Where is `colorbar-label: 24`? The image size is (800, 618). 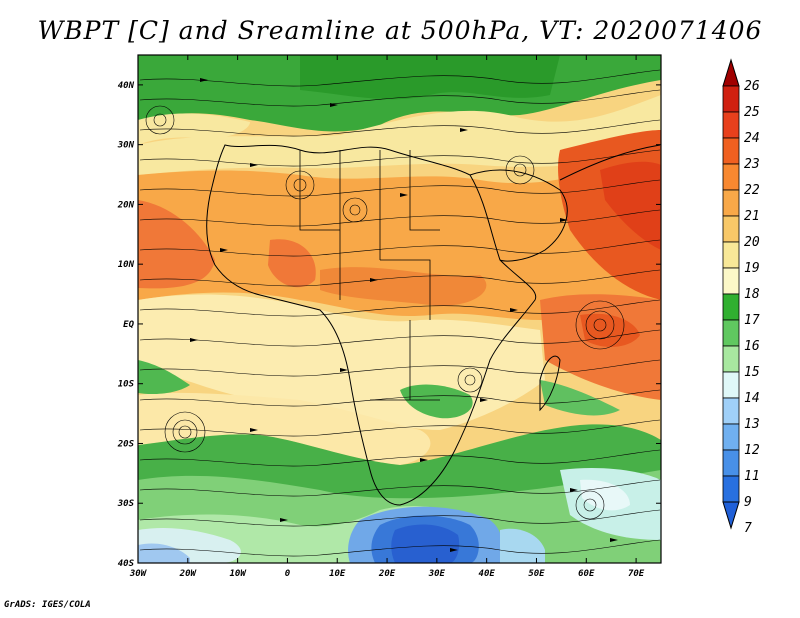 colorbar-label: 24 is located at coordinates (752, 138).